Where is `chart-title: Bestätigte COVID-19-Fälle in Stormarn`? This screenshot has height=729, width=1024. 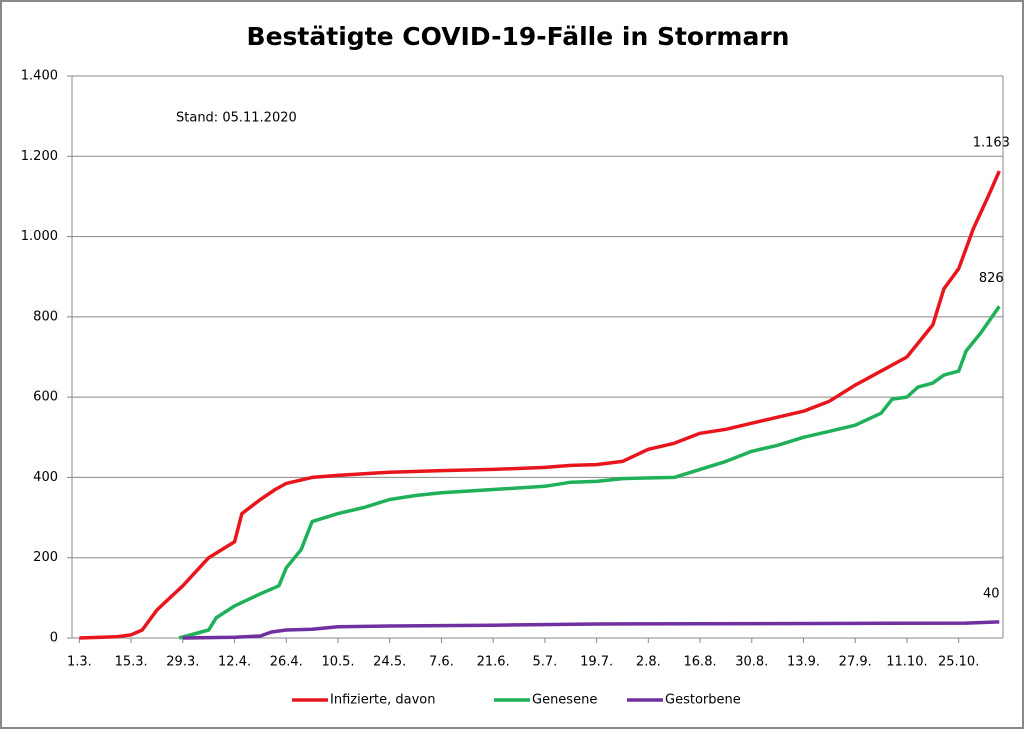 chart-title: Bestätigte COVID-19-Fälle in Stormarn is located at coordinates (518, 36).